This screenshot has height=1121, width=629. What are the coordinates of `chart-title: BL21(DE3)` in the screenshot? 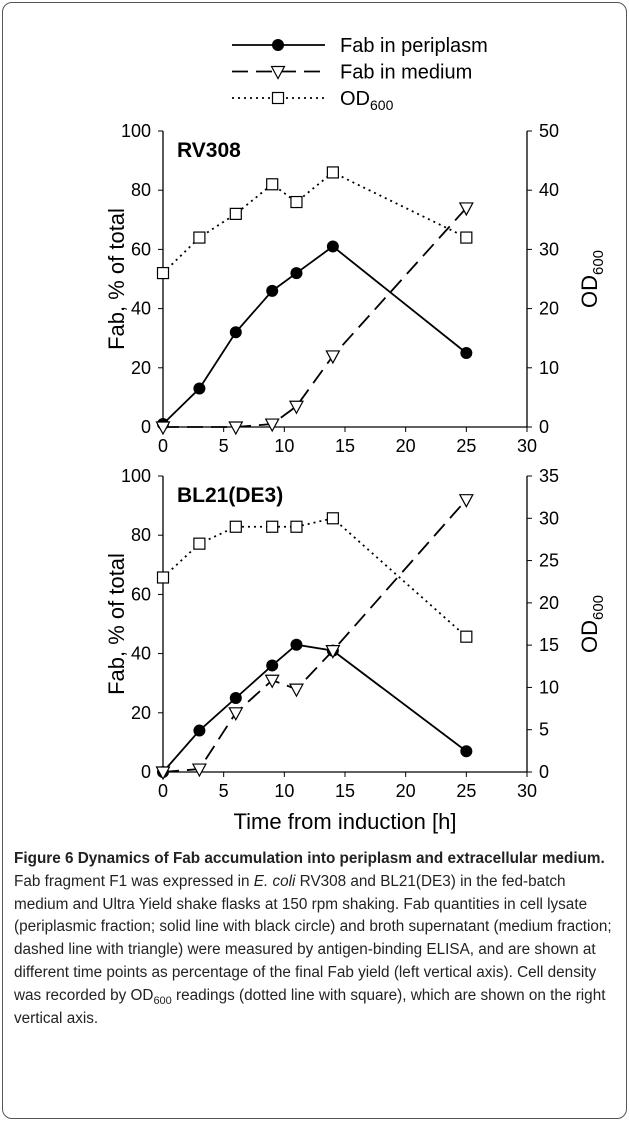 It's located at (230, 495).